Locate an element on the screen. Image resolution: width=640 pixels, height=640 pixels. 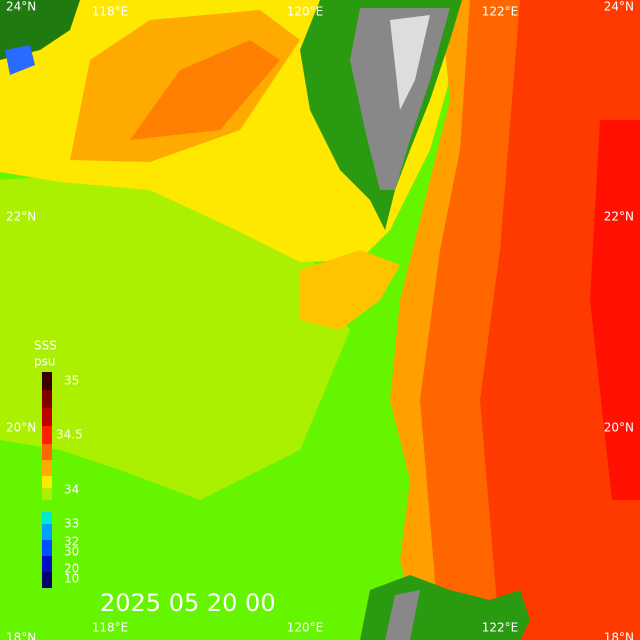
timestamp: 2025 05 20 00 is located at coordinates (188, 603).